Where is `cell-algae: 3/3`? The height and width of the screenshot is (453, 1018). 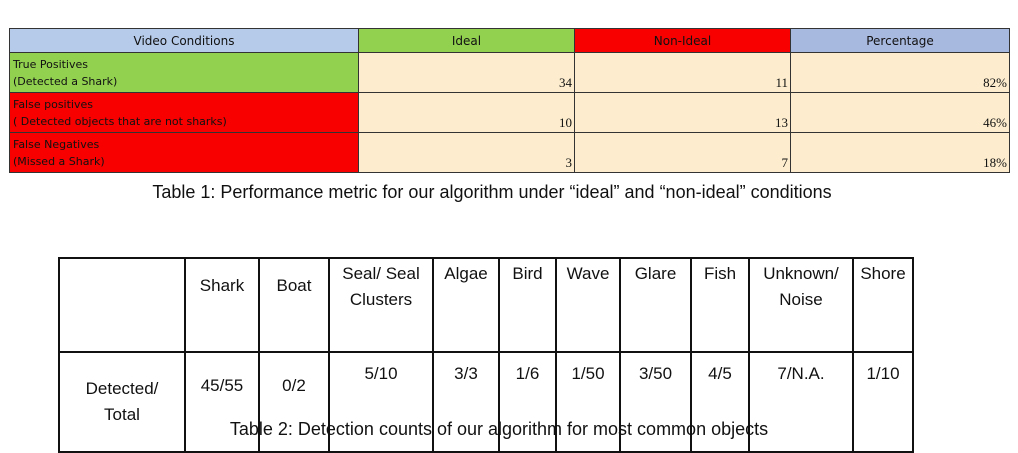 cell-algae: 3/3 is located at coordinates (466, 402).